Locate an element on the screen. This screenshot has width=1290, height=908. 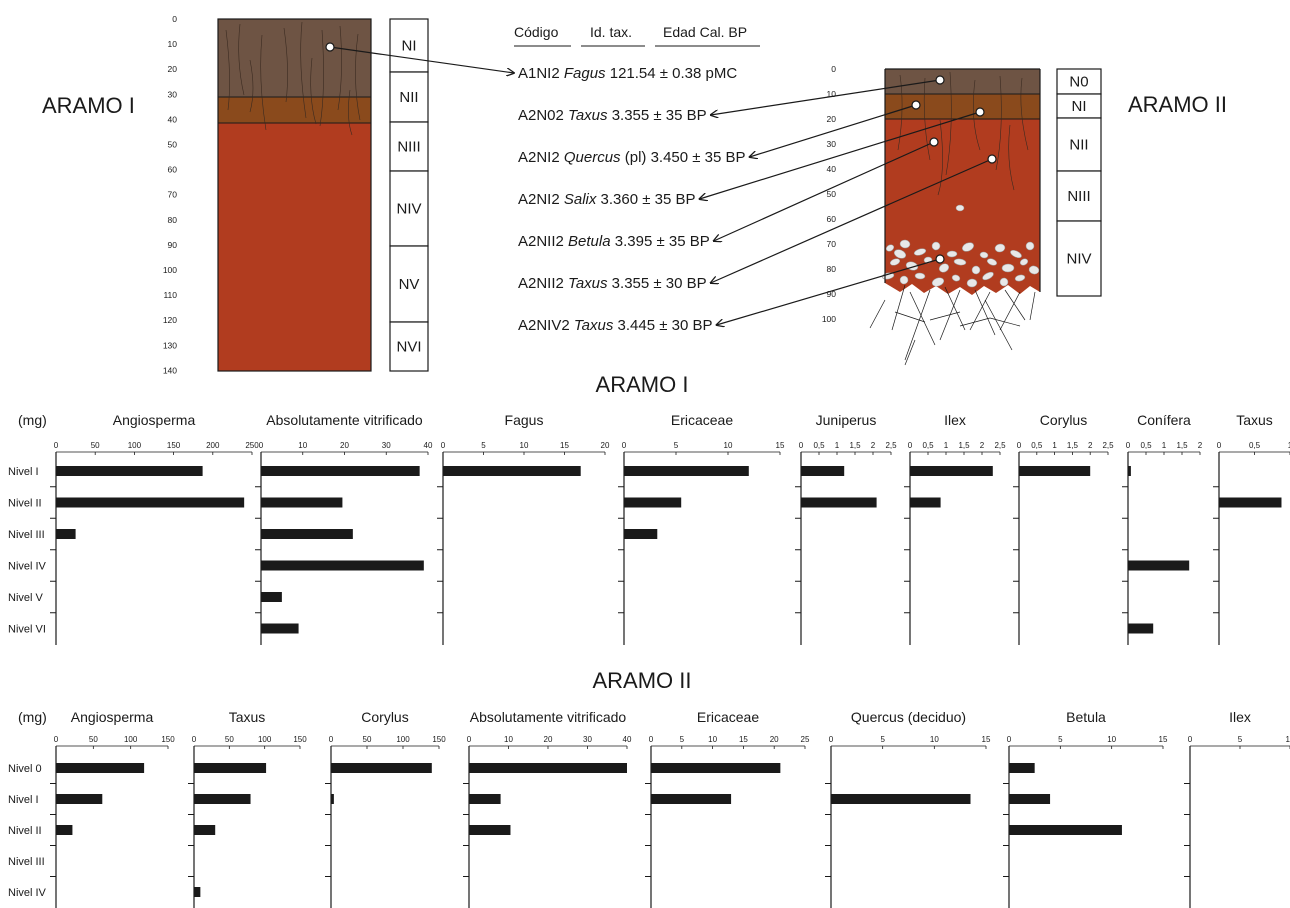
aramo1-root is located at coordinates (350, 112).